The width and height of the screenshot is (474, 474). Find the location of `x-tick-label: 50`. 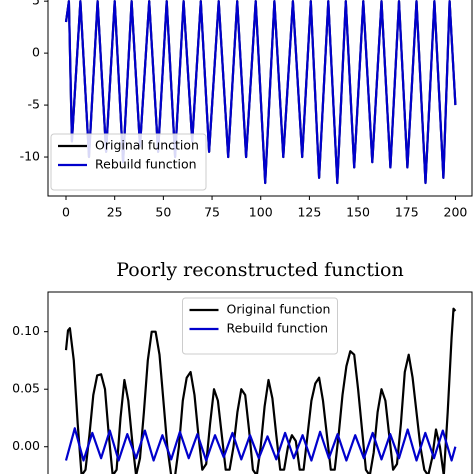

x-tick-label: 50 is located at coordinates (163, 212).